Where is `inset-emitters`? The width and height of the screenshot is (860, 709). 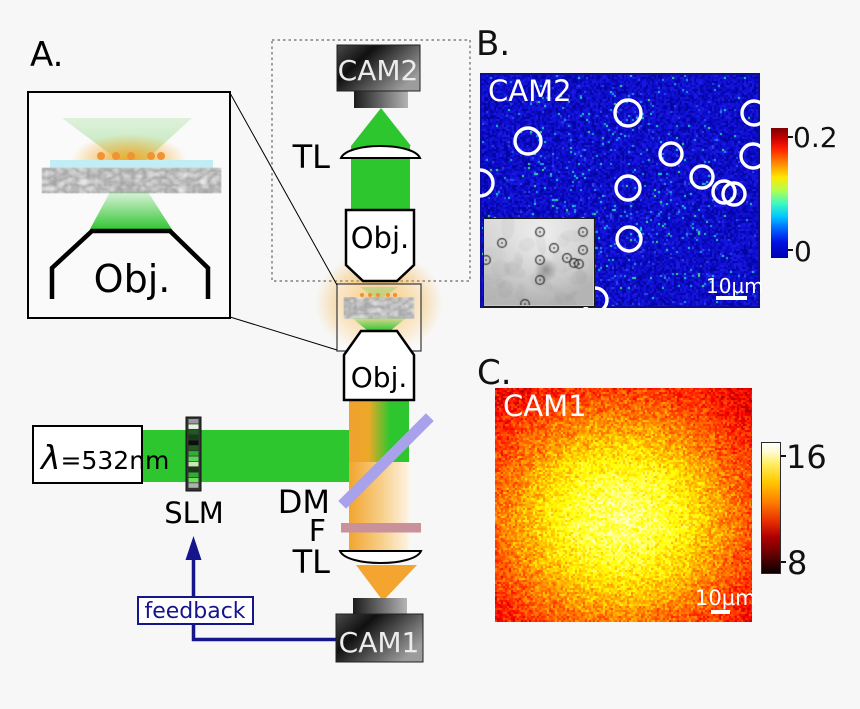
inset-emitters is located at coordinates (131, 156).